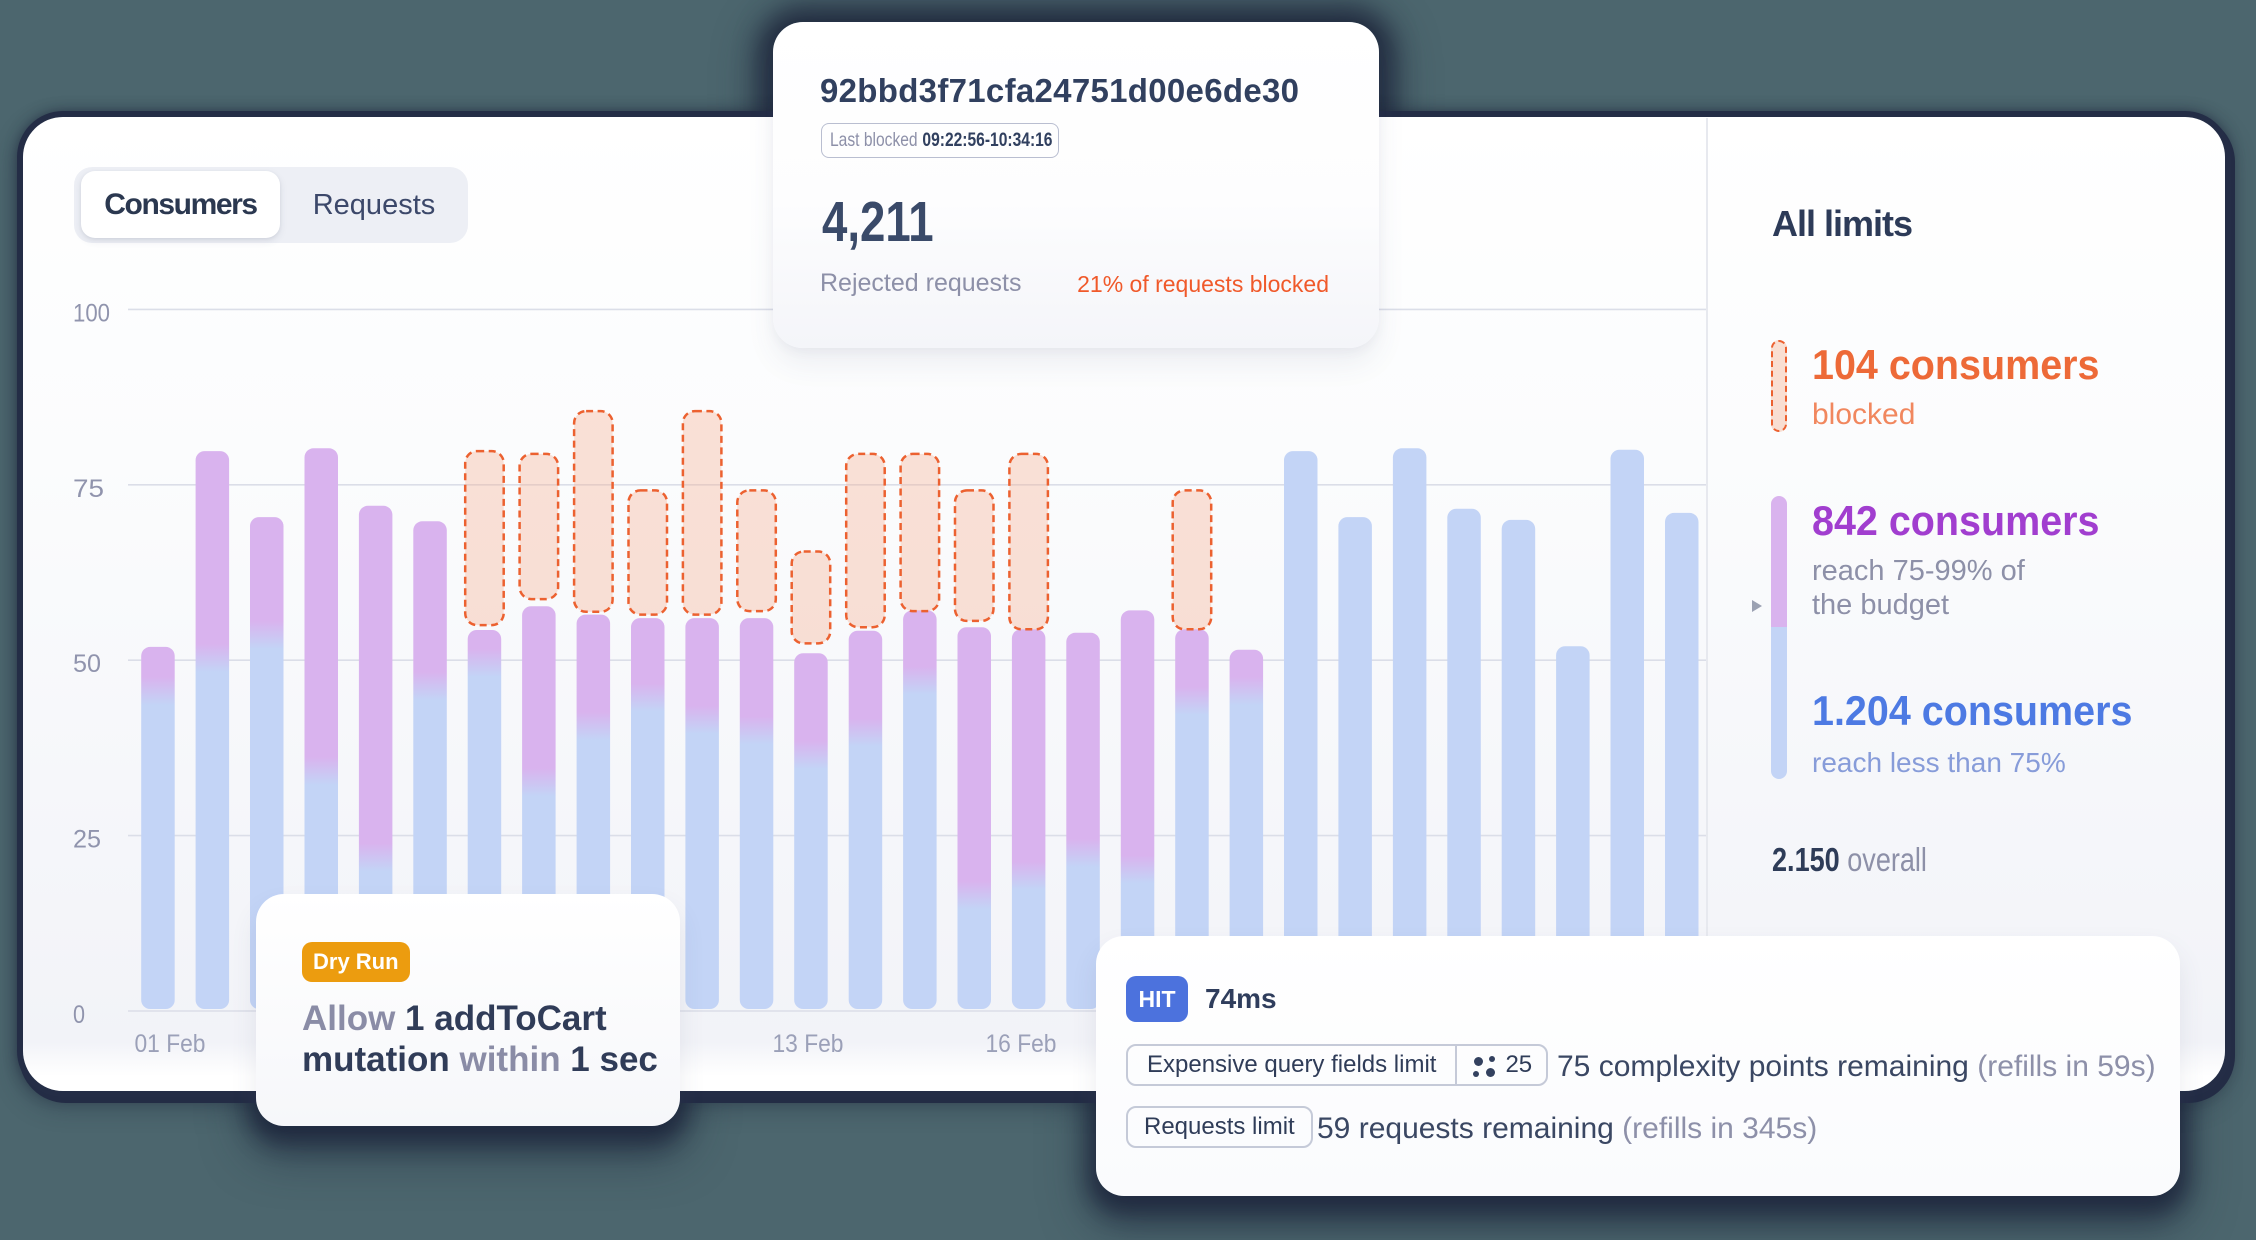 Image resolution: width=2256 pixels, height=1240 pixels. Describe the element at coordinates (88, 489) in the screenshot. I see `svg-text: 75` at that location.